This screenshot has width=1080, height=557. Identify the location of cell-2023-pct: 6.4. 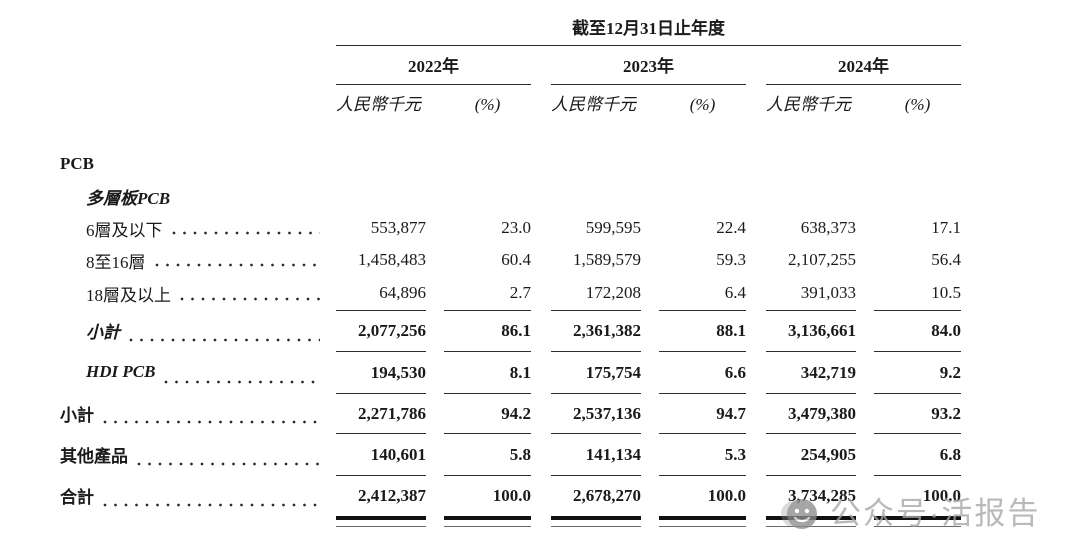
(735, 292).